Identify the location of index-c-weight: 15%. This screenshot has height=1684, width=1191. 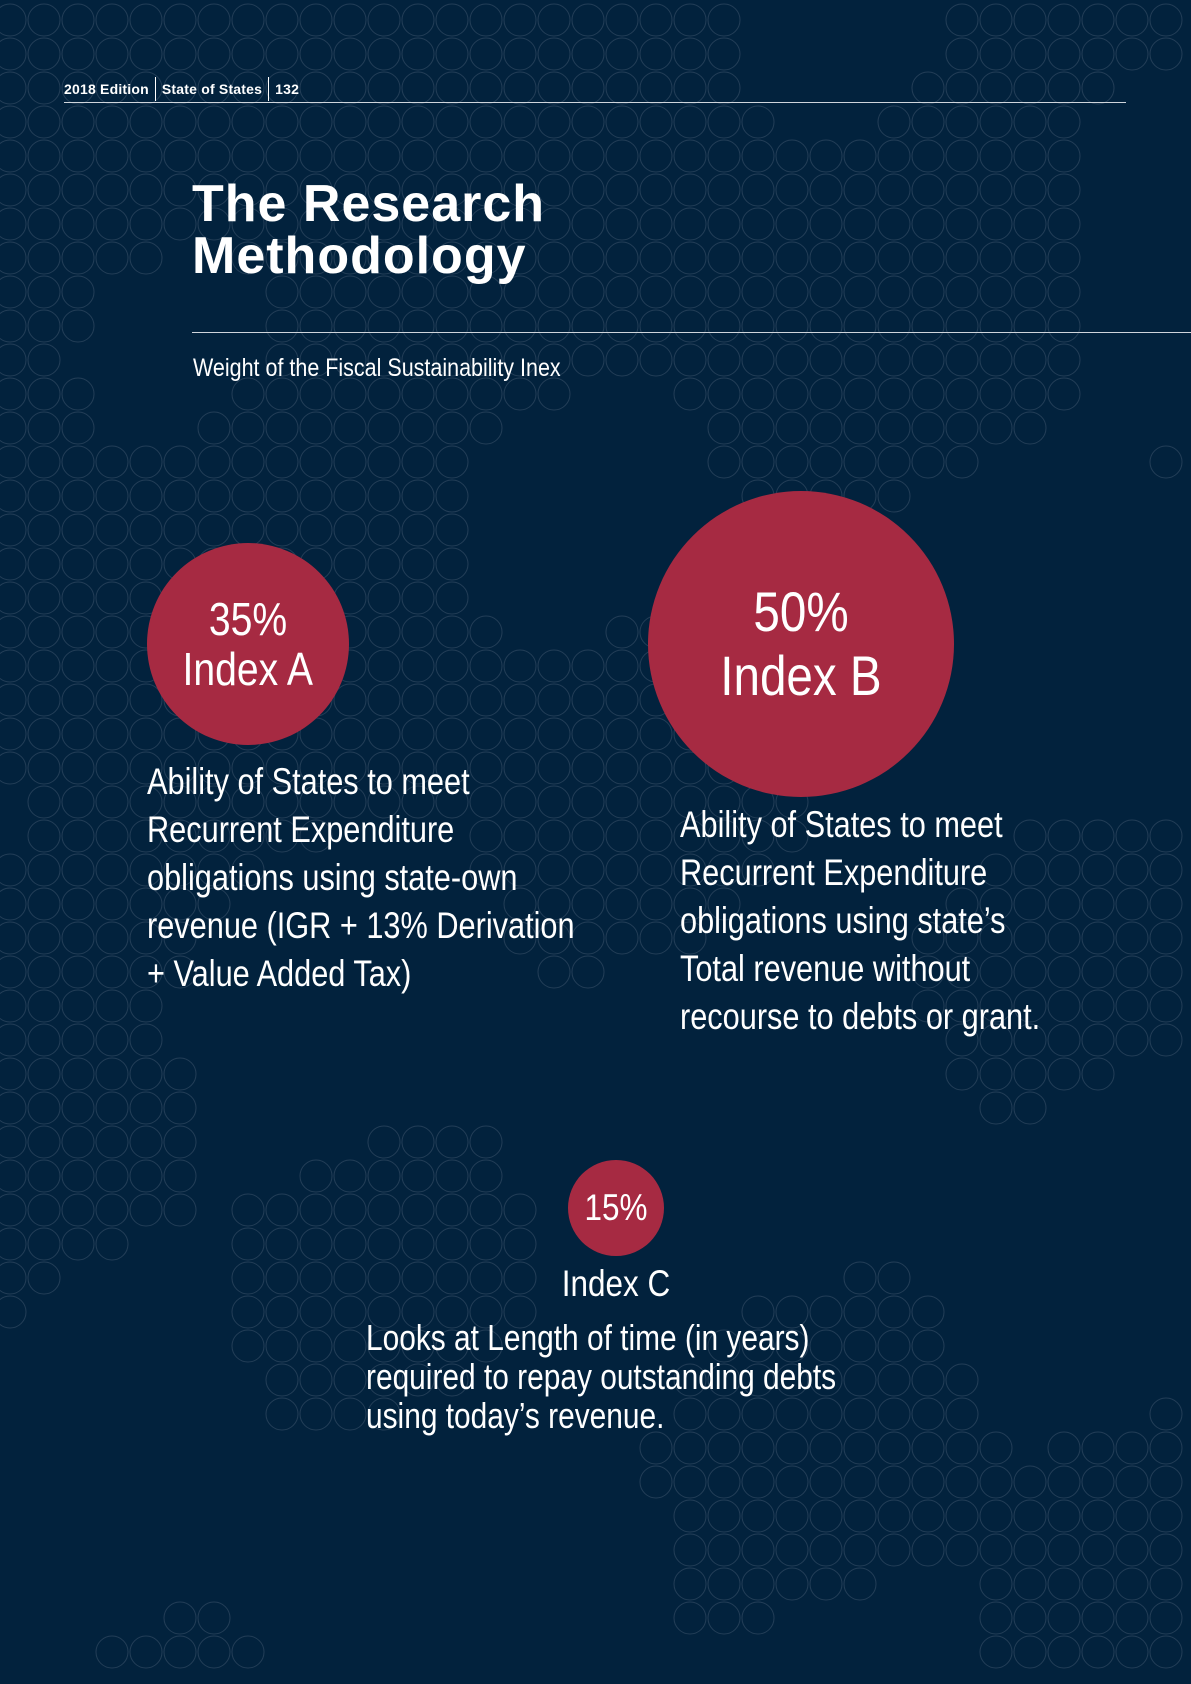
(616, 1207).